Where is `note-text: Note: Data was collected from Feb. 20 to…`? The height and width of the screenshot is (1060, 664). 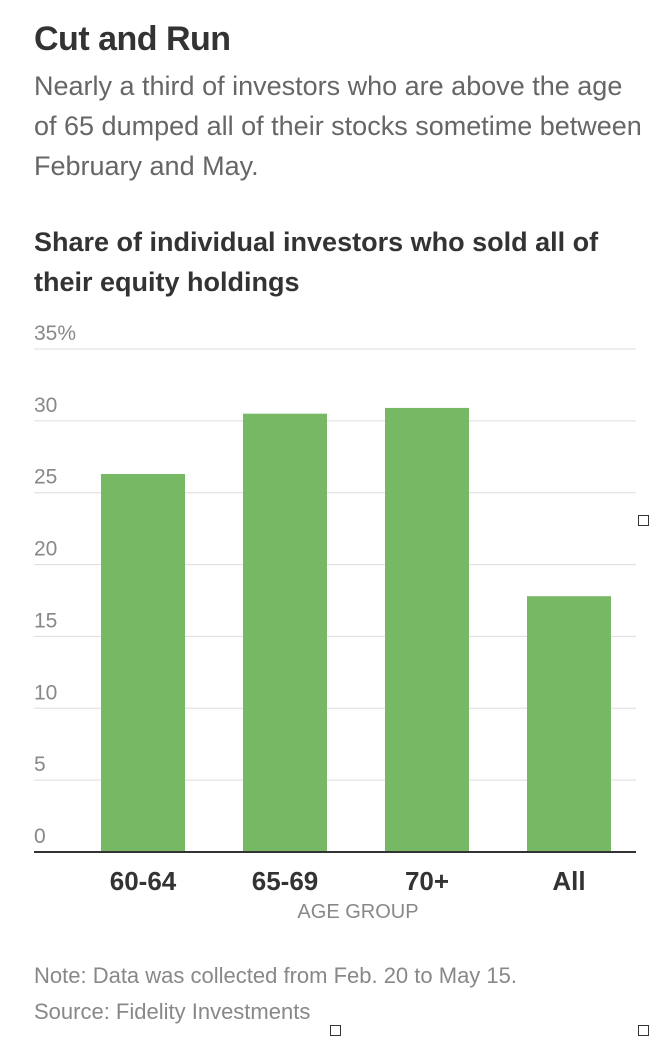
note-text: Note: Data was collected from Feb. 20 to… is located at coordinates (276, 975).